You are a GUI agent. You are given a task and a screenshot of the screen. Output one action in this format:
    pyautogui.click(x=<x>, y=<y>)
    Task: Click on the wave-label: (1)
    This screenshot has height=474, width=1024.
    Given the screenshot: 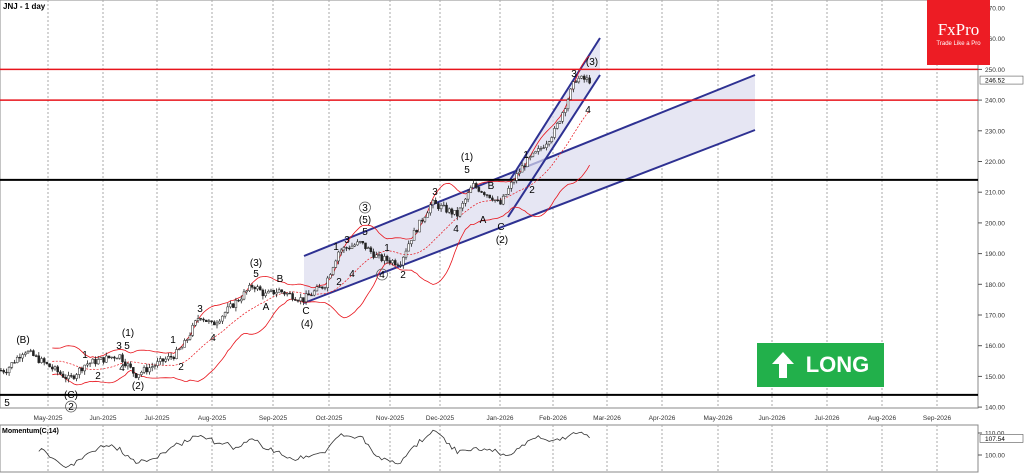 What is the action you would take?
    pyautogui.click(x=467, y=157)
    